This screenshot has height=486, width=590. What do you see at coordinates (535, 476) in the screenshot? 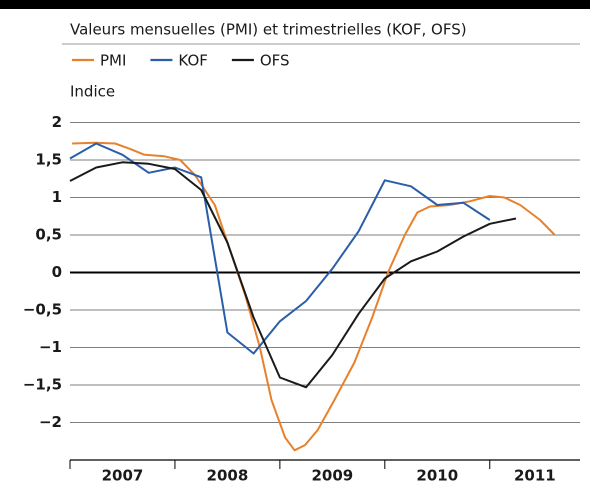
I see `x-tick-label: 2011` at bounding box center [535, 476].